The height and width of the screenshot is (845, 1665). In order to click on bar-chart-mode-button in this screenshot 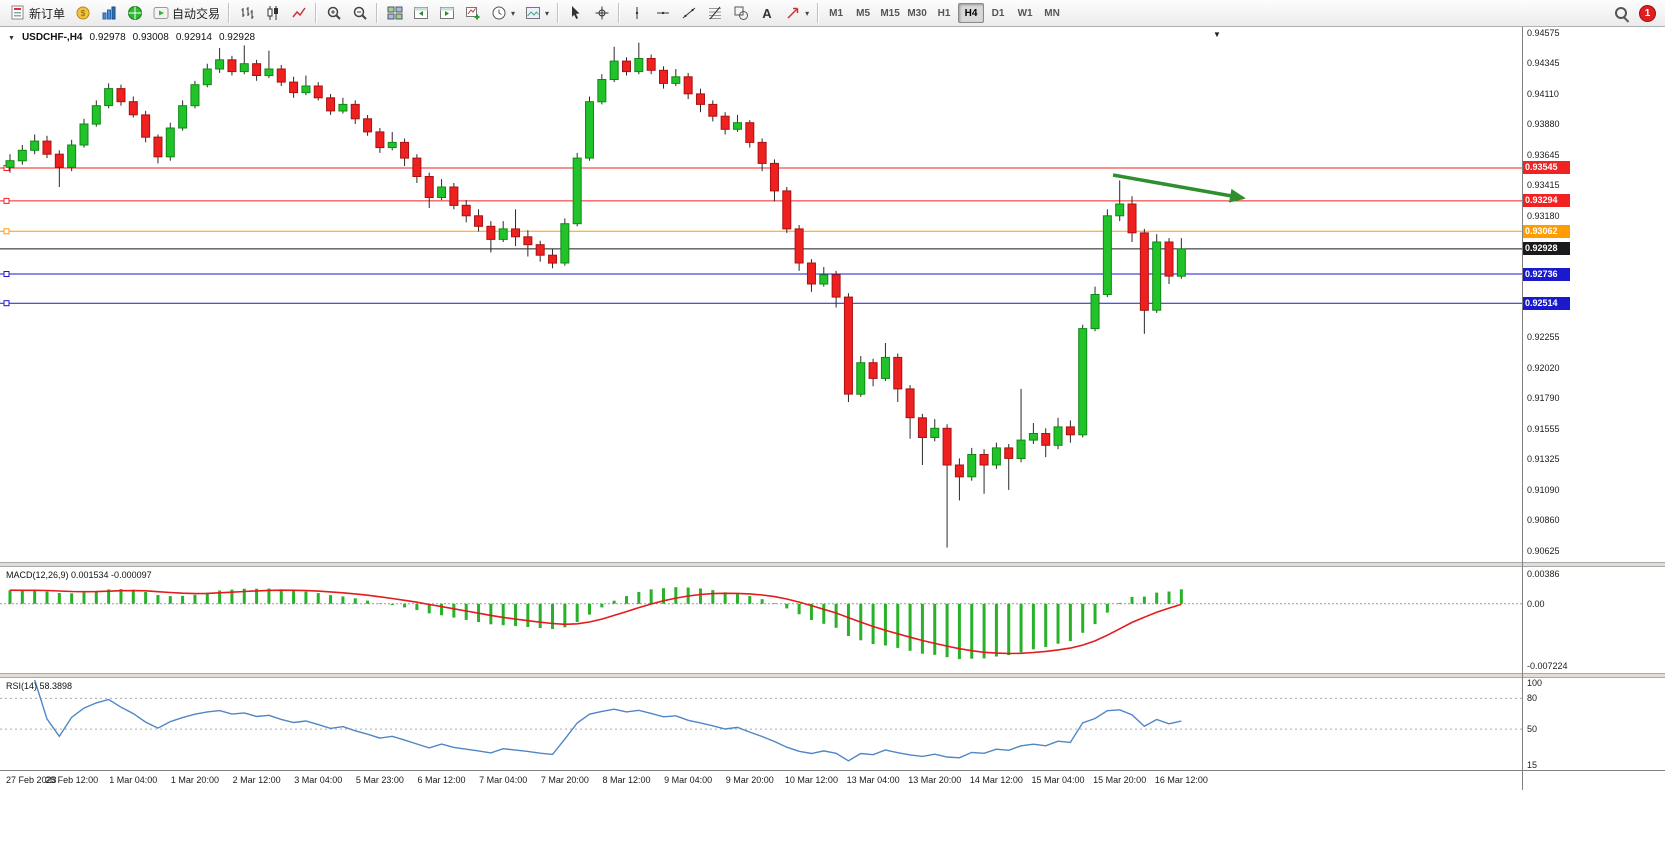, I will do `click(246, 13)`.